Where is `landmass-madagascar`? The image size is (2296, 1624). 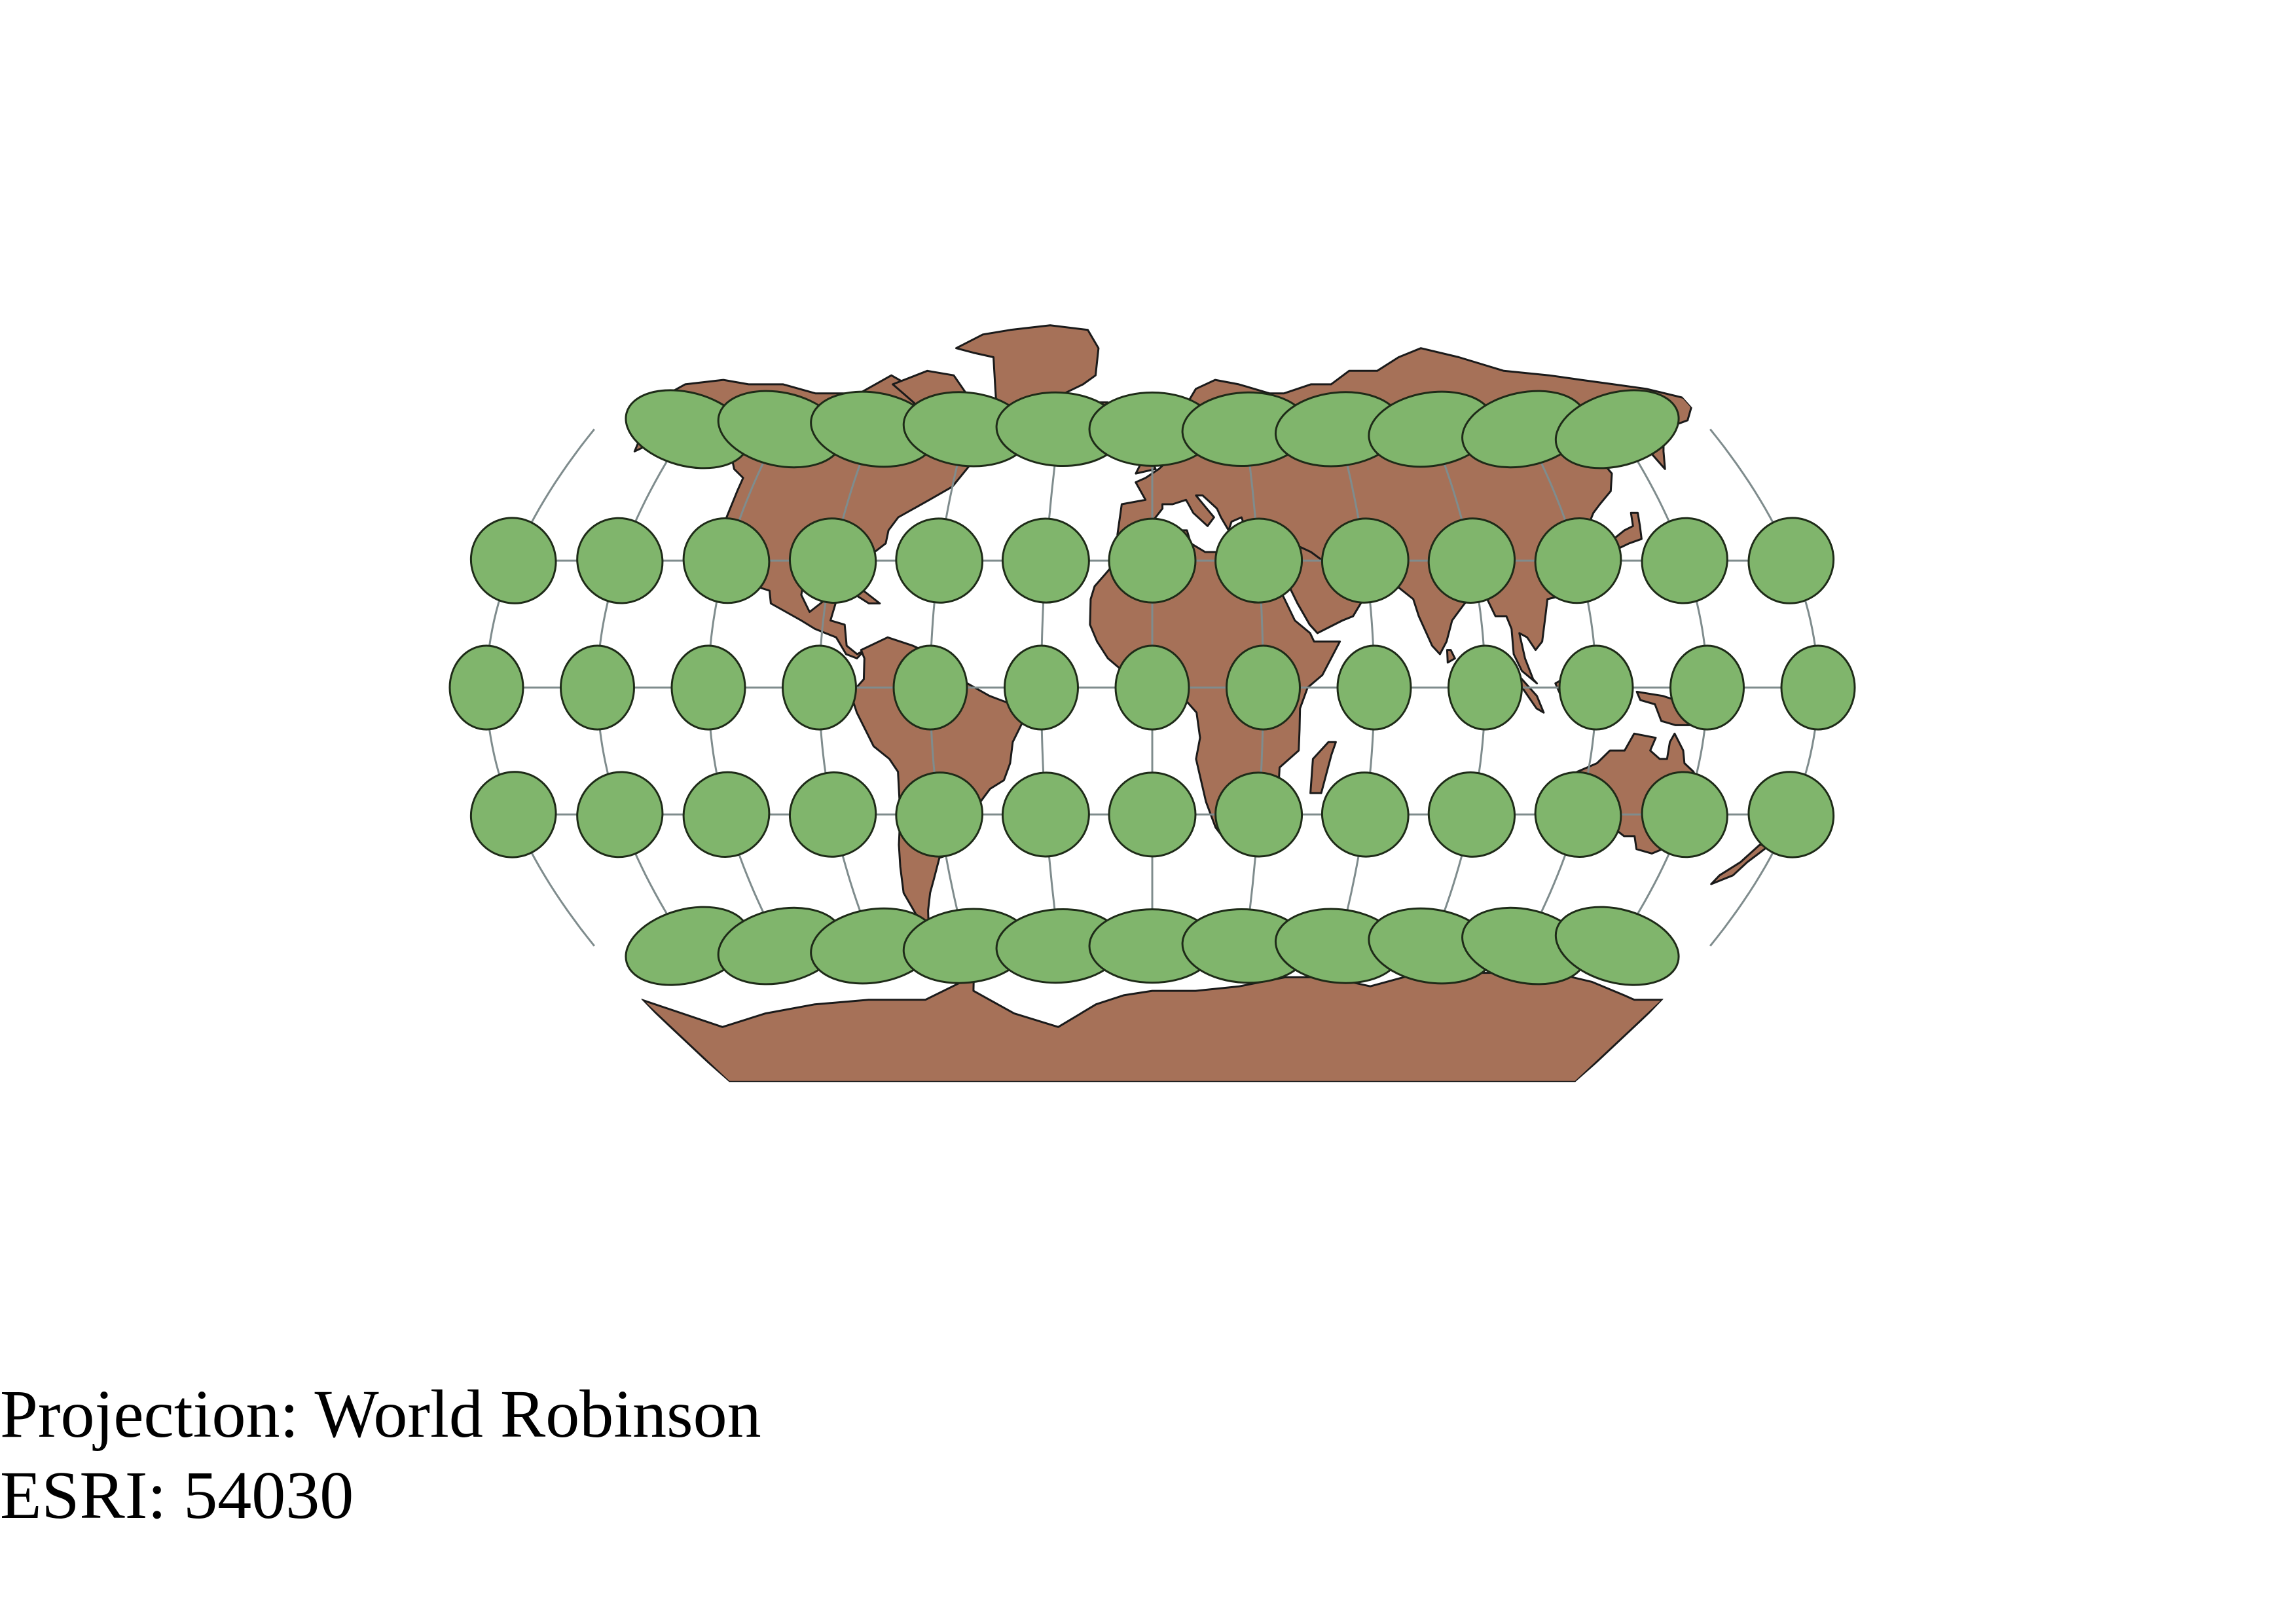
landmass-madagascar is located at coordinates (1323, 767).